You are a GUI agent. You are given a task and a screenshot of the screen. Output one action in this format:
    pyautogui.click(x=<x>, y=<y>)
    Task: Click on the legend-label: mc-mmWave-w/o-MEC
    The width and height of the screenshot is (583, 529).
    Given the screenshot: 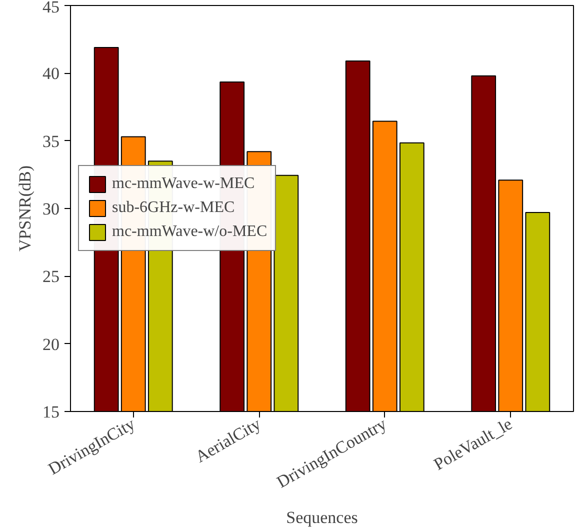 What is the action you would take?
    pyautogui.click(x=190, y=232)
    